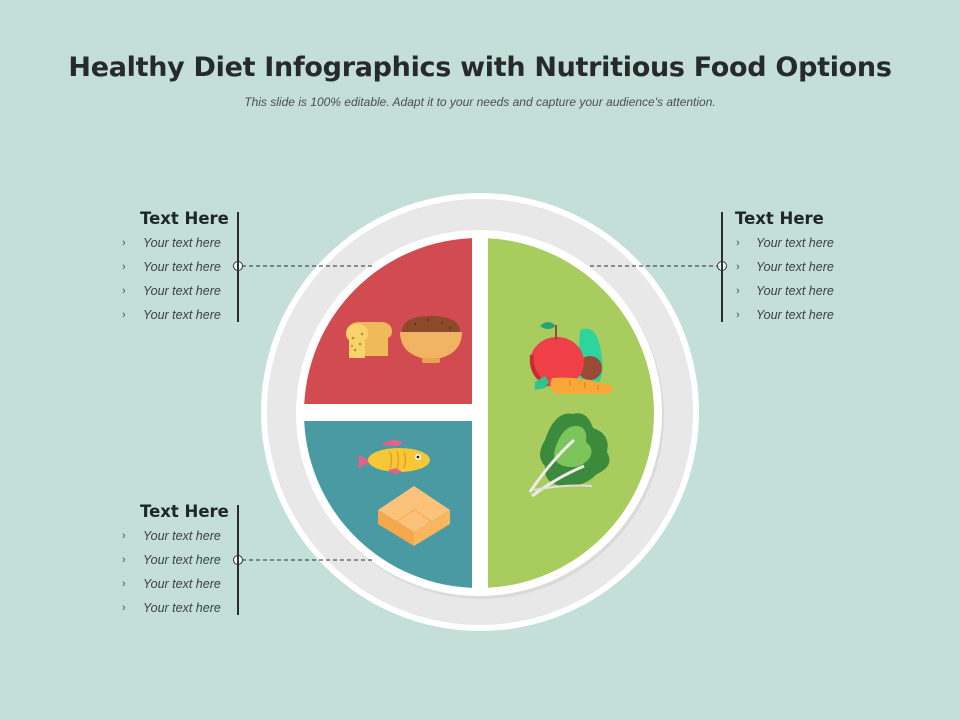 The height and width of the screenshot is (720, 960). Describe the element at coordinates (393, 457) in the screenshot. I see `fish-icon` at that location.